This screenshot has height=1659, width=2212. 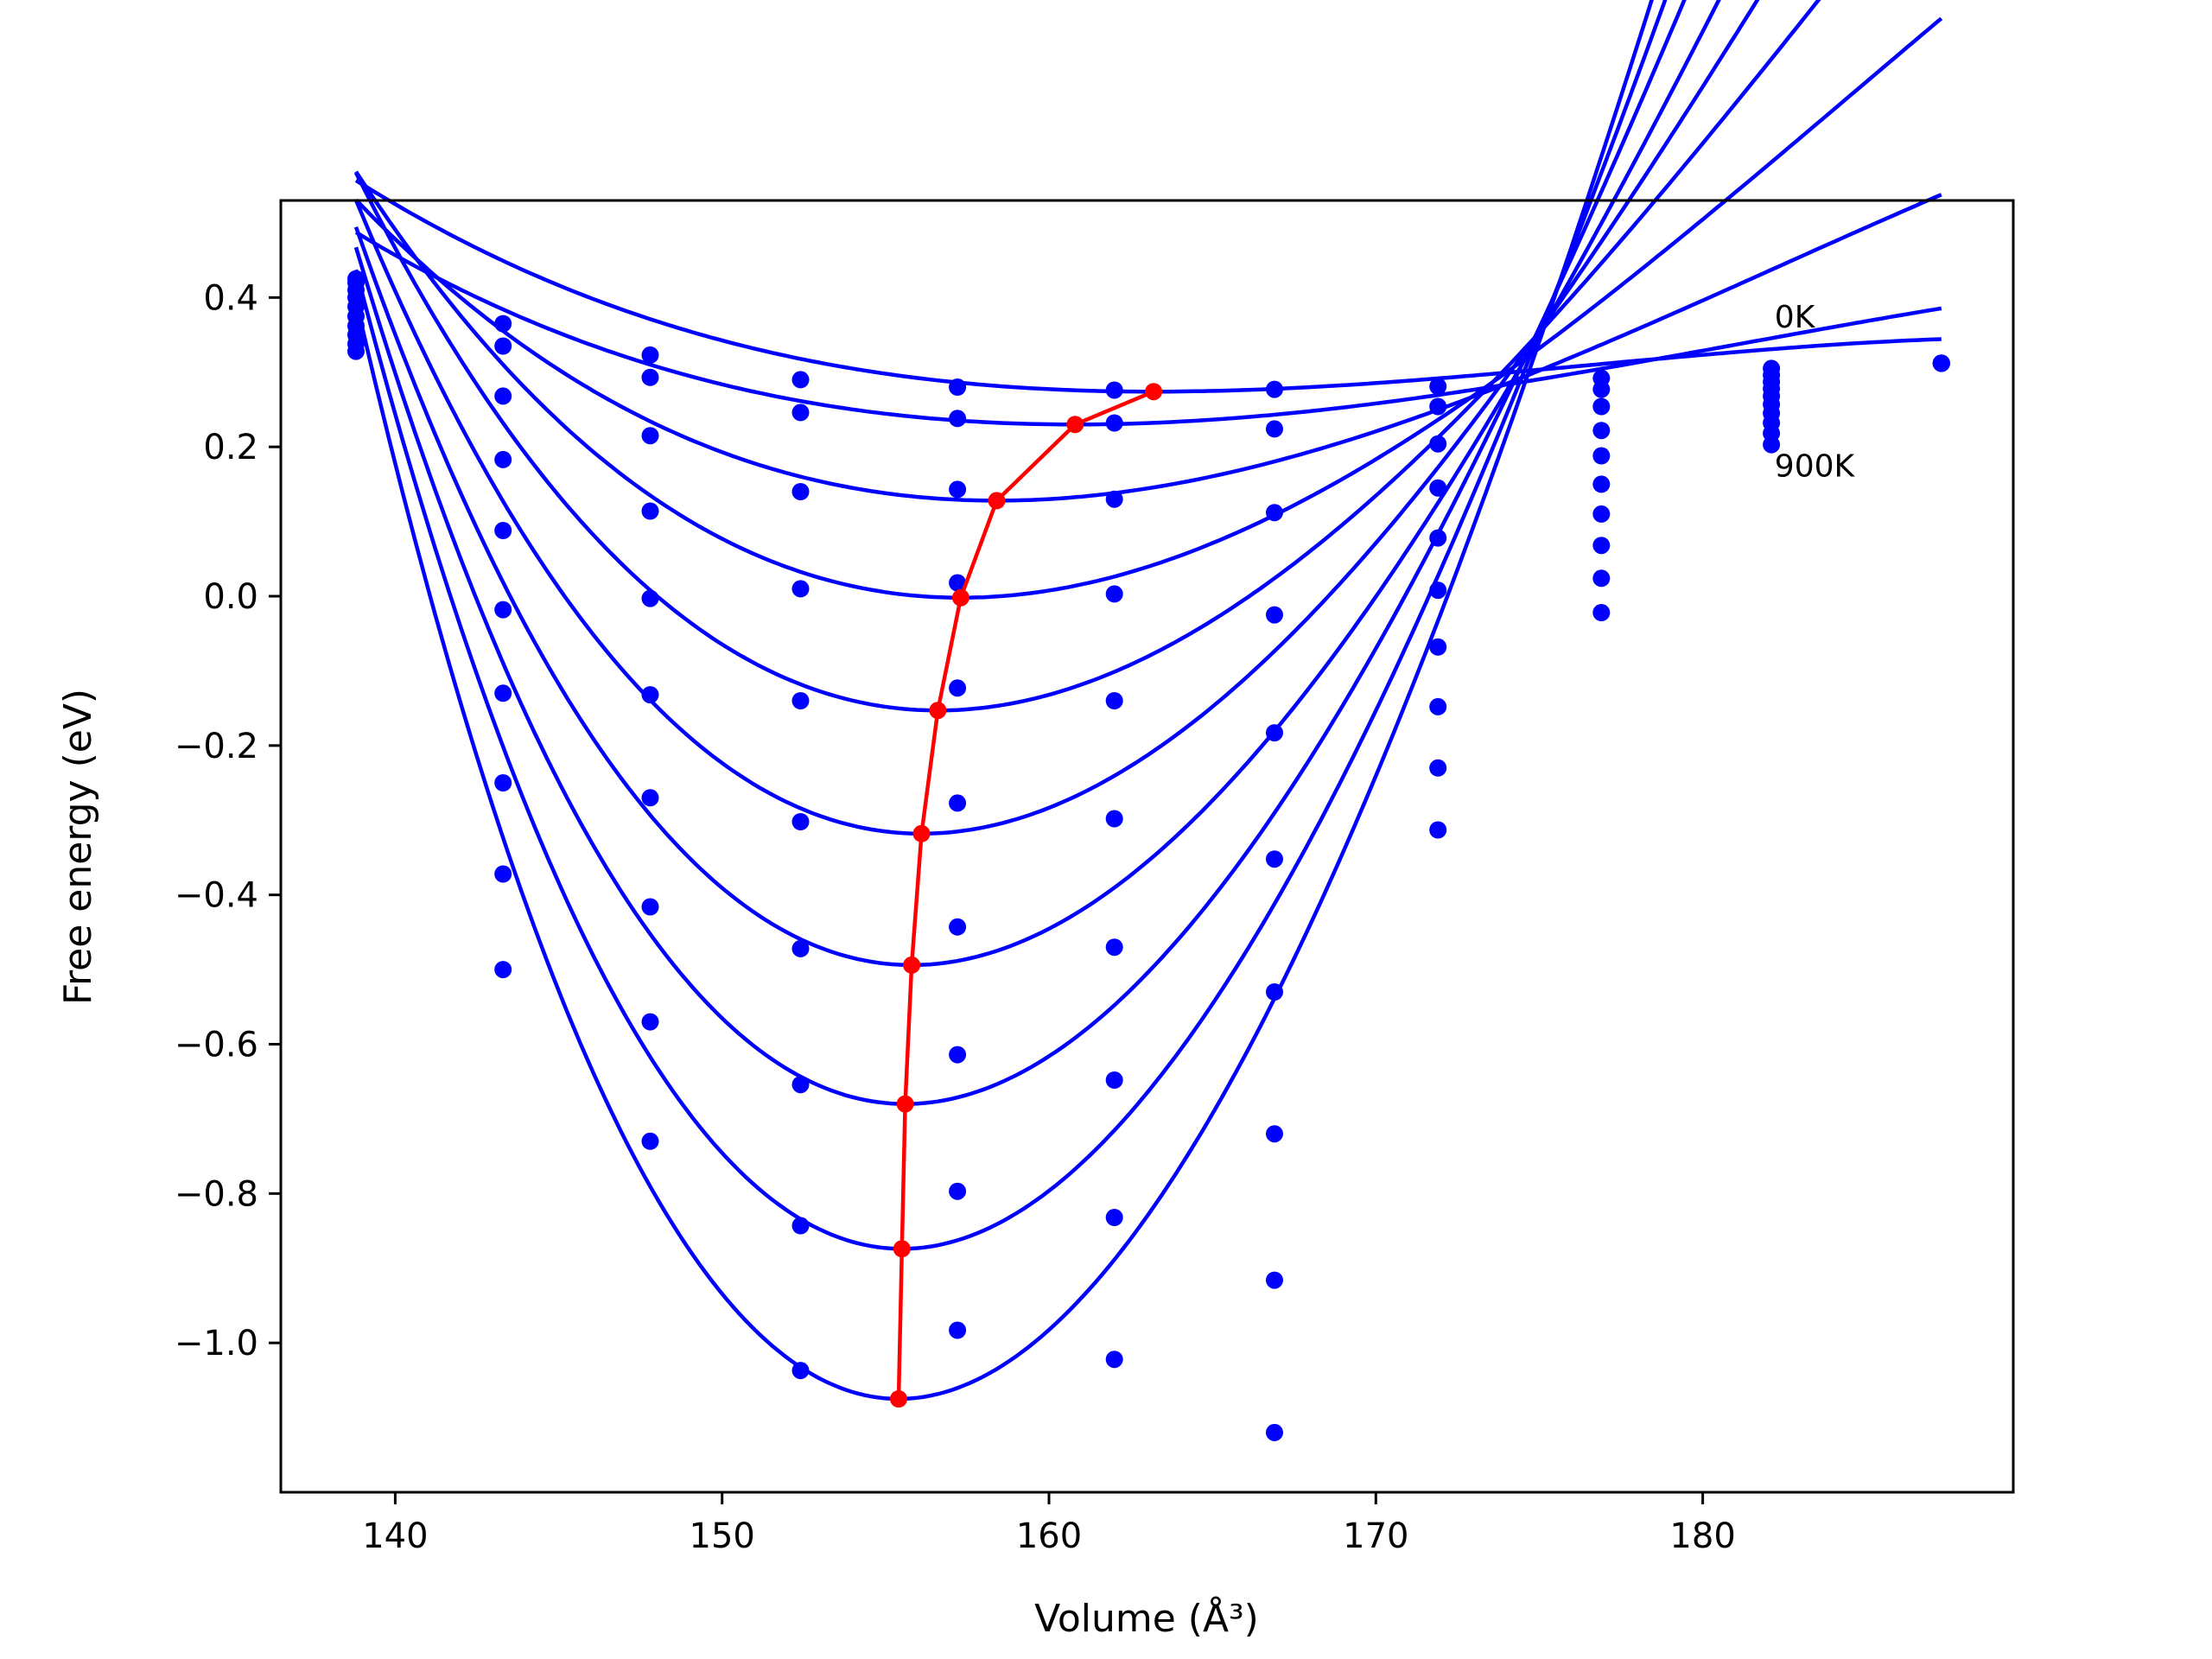 What do you see at coordinates (722, 1536) in the screenshot?
I see `x-tick-label-1: 150` at bounding box center [722, 1536].